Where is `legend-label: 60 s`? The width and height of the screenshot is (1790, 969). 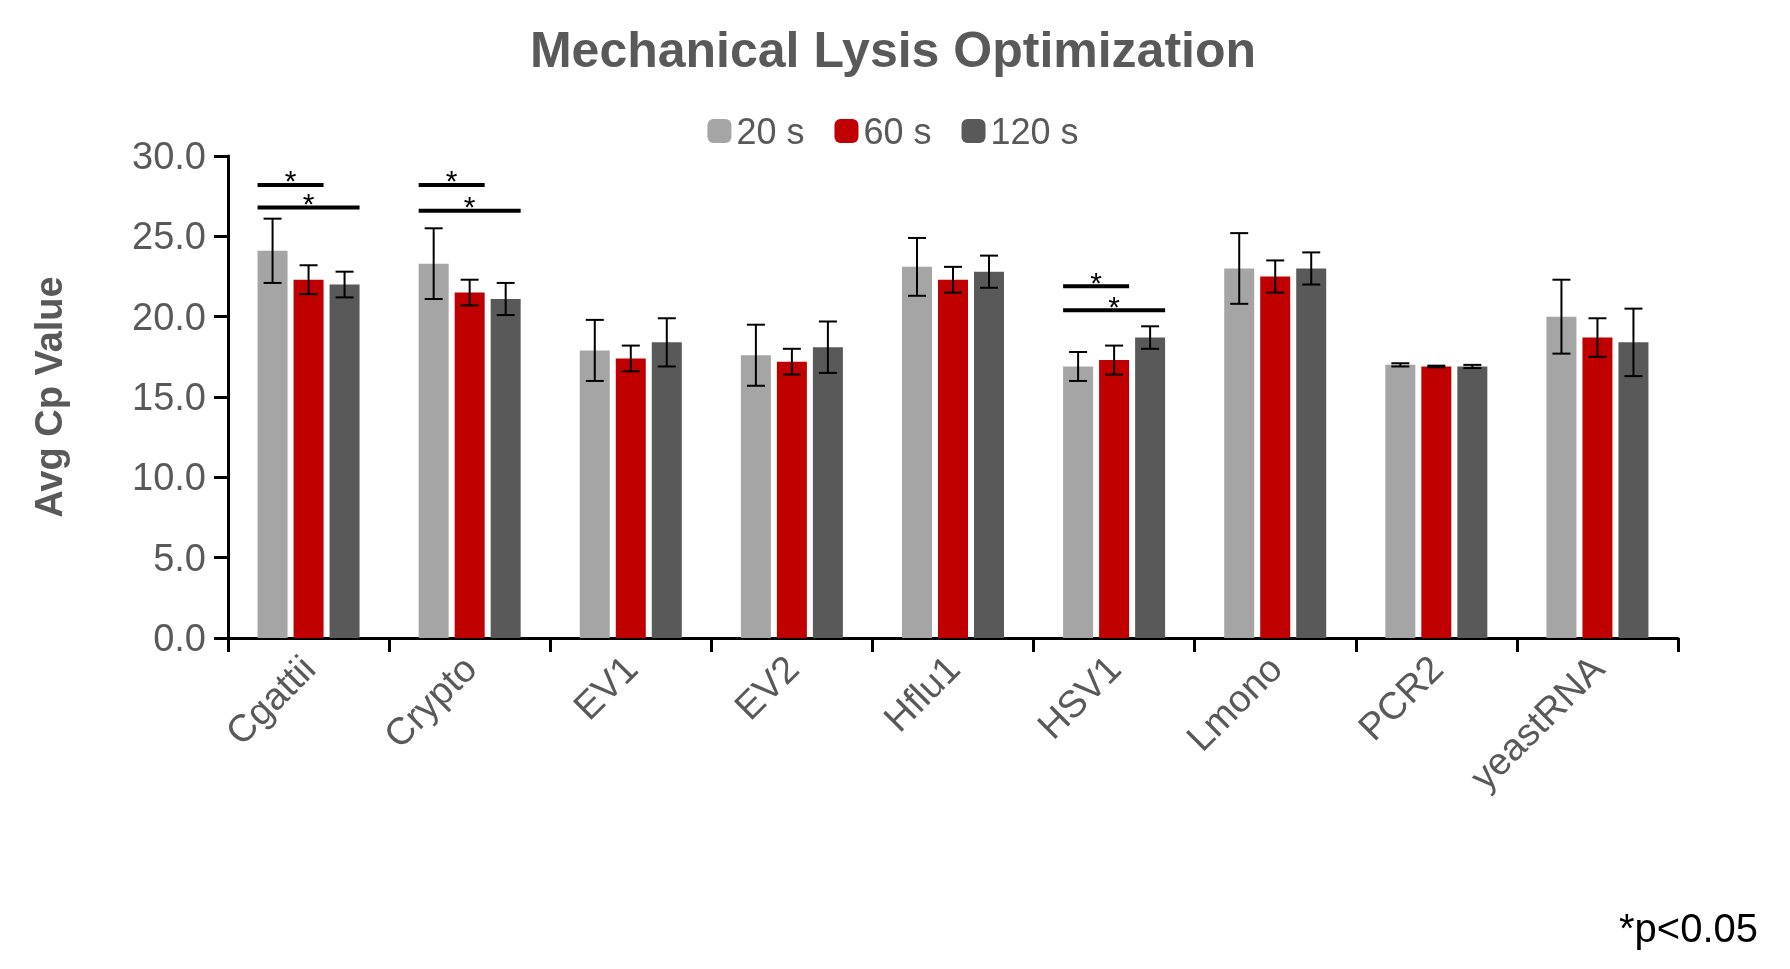 legend-label: 60 s is located at coordinates (897, 131).